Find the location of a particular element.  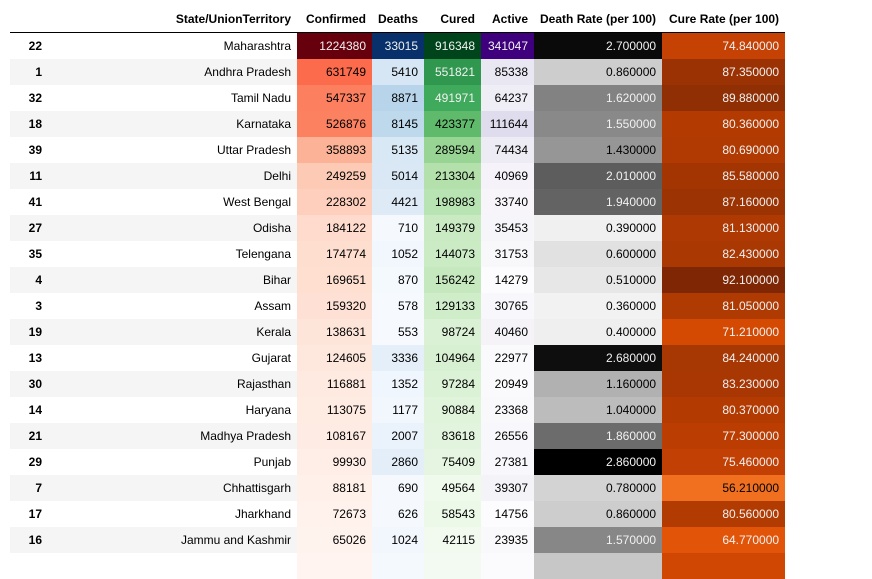

state-cell: Uttar Pradesh is located at coordinates (172, 150).